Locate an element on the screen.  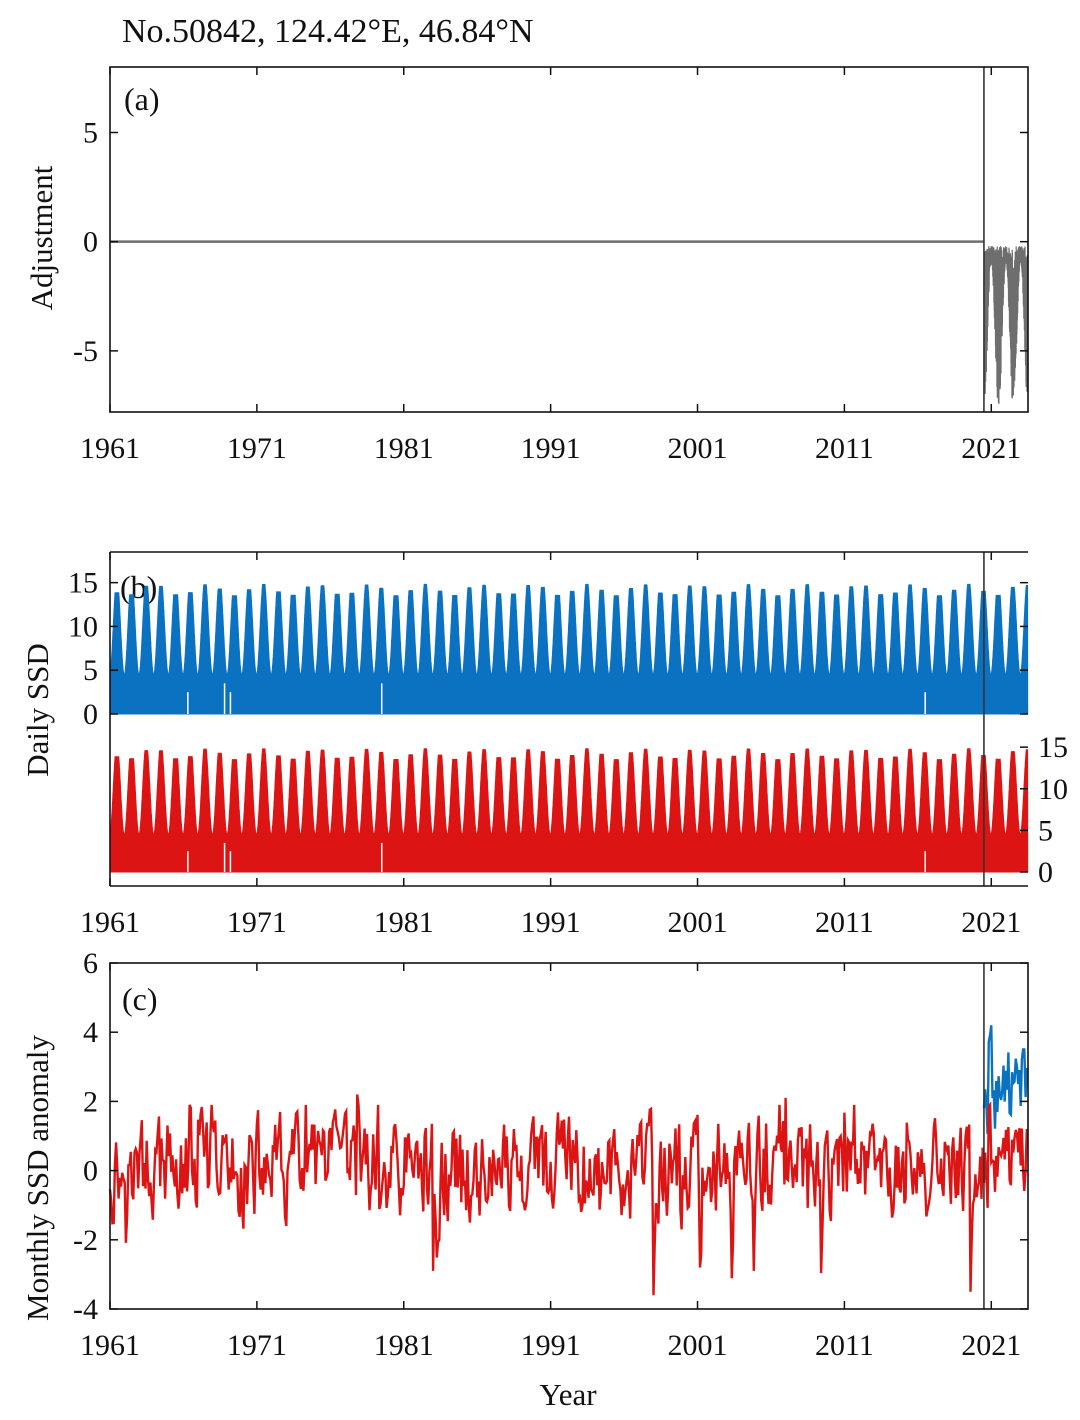
figure-title: No.50842, 124.42°E, 46.84°N is located at coordinates (328, 31).